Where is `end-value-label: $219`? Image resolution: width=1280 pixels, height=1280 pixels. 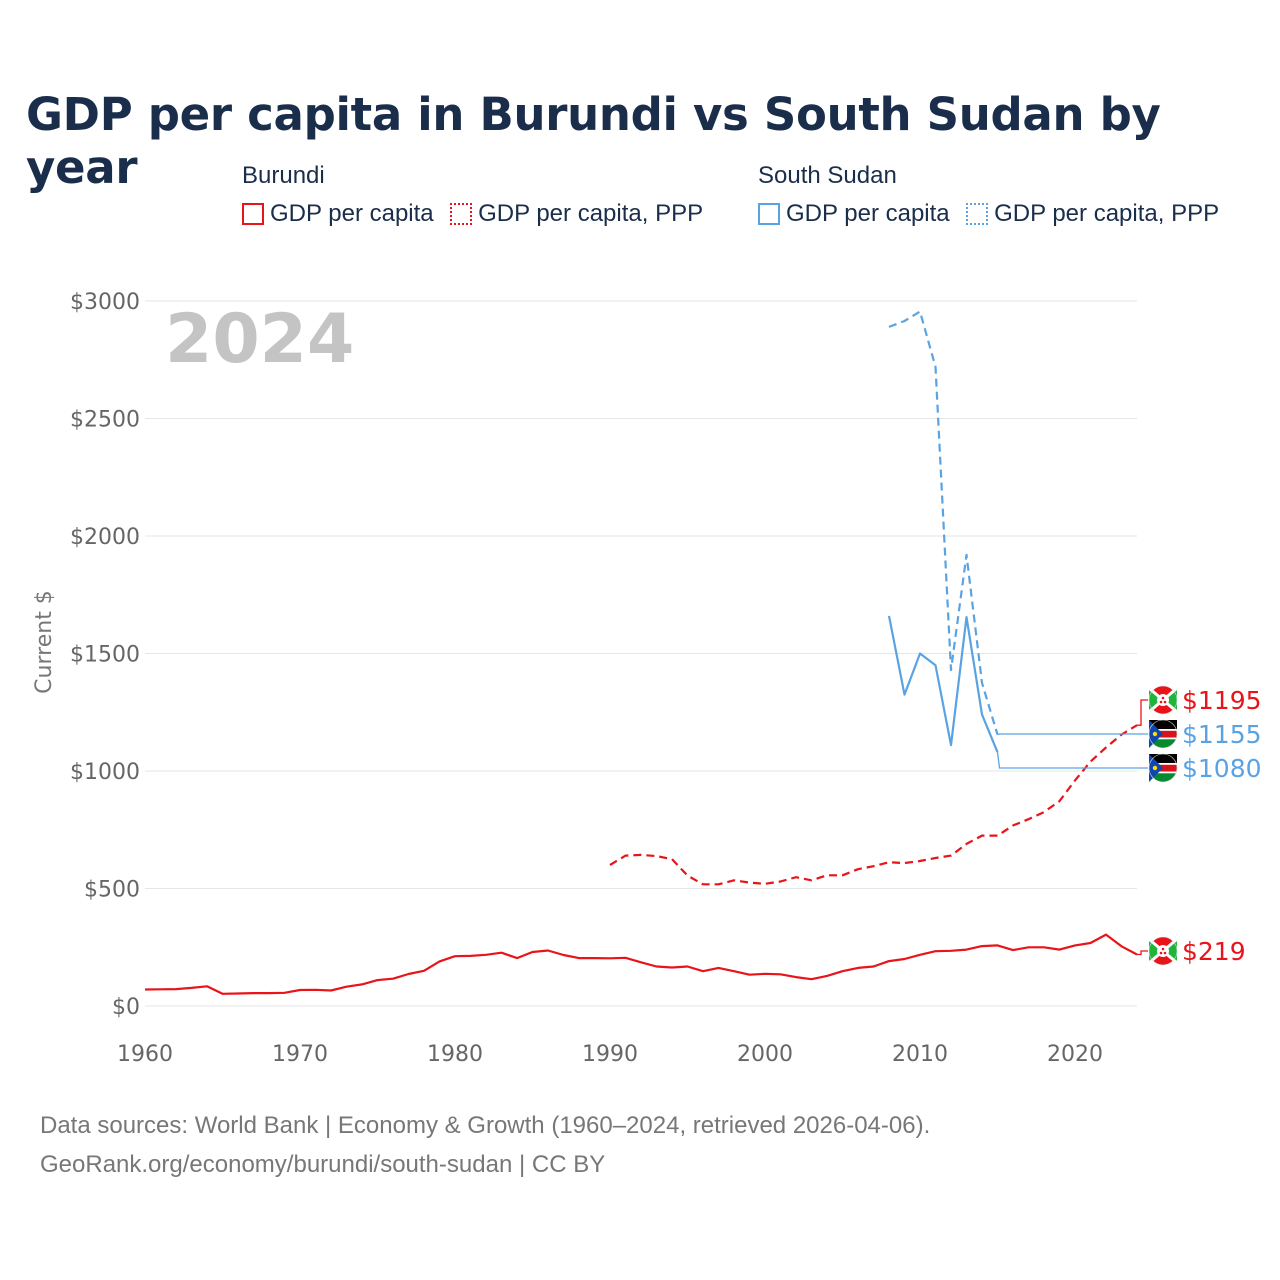
end-value-label: $219 is located at coordinates (1214, 951).